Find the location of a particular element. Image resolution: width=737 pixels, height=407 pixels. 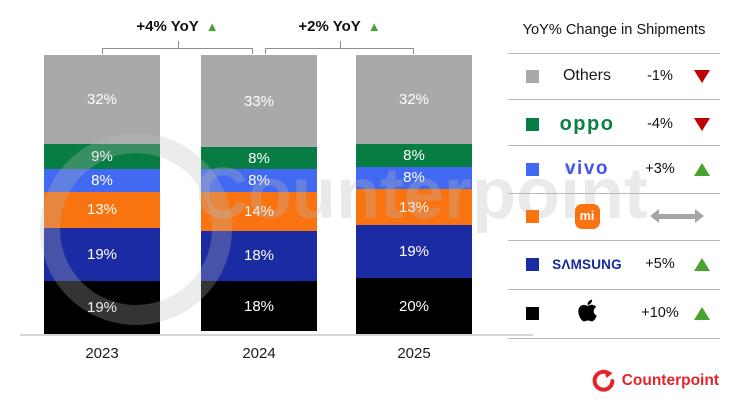

legend-row-vivo: vivo +3% is located at coordinates (614, 169).